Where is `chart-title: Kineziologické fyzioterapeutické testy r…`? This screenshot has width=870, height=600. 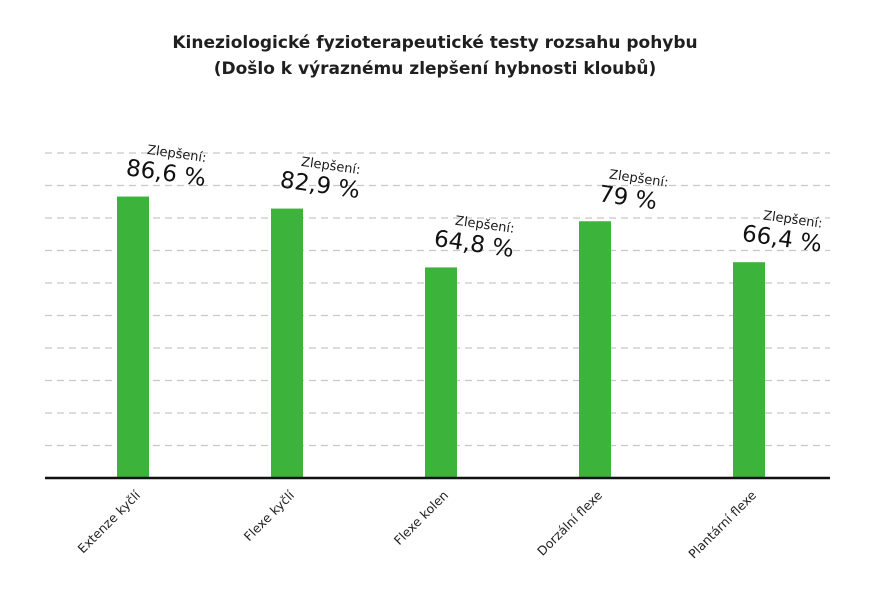 chart-title: Kineziologické fyzioterapeutické testy r… is located at coordinates (435, 43).